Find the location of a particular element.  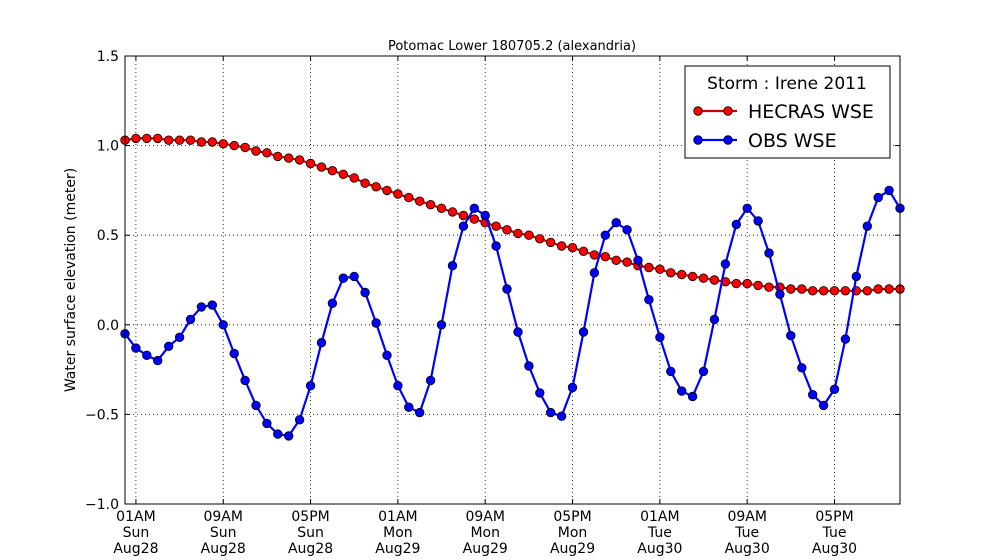

x-tick-label: Tue is located at coordinates (746, 533).